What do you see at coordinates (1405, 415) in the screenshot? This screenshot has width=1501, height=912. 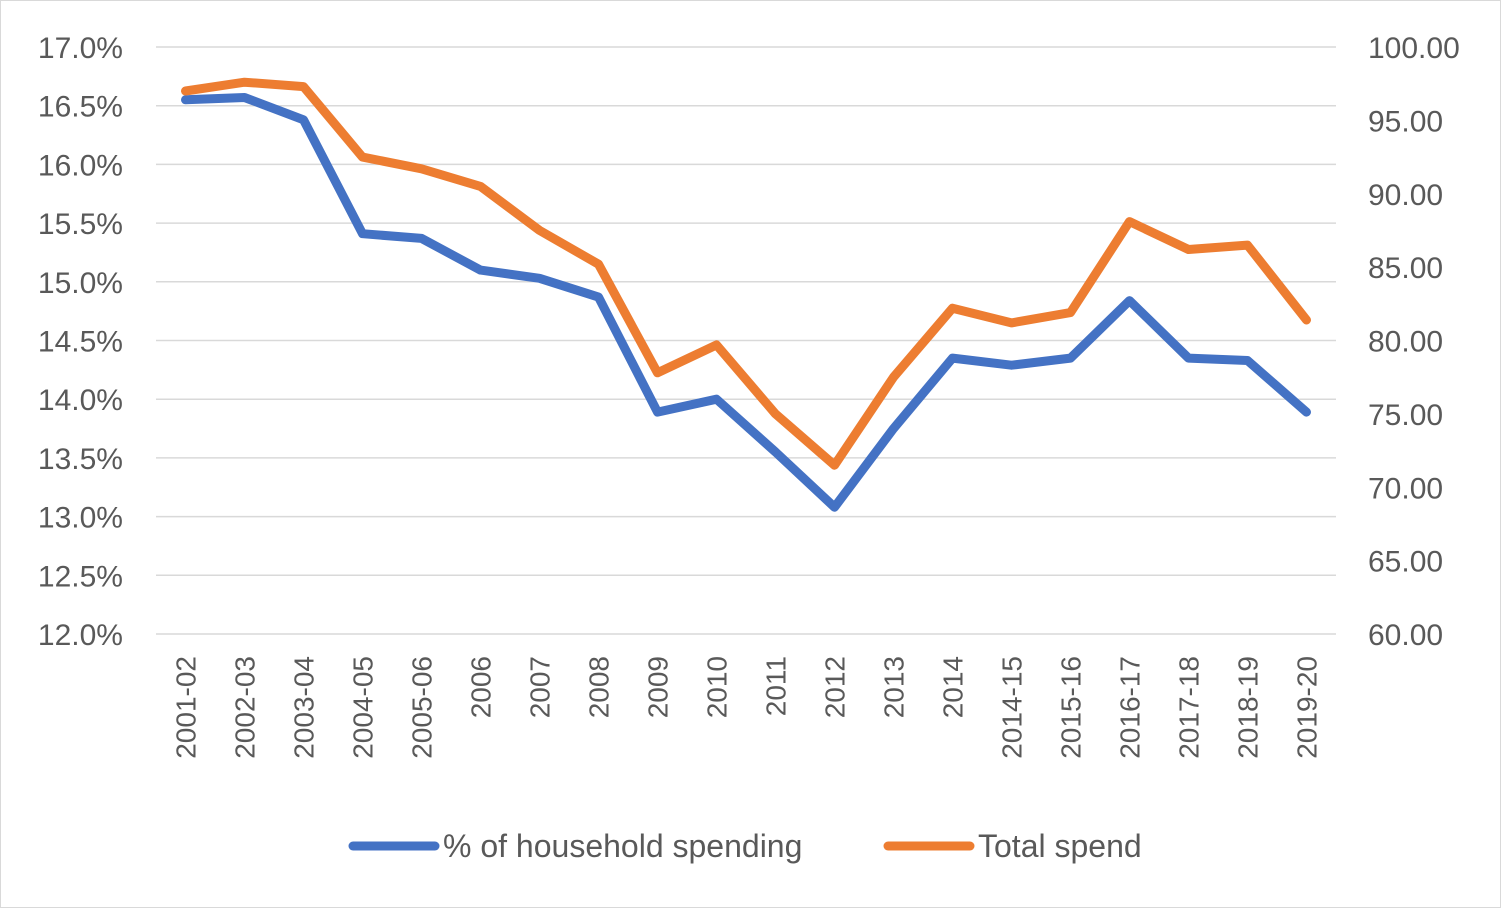 I see `right-tick-label: 75.00` at bounding box center [1405, 415].